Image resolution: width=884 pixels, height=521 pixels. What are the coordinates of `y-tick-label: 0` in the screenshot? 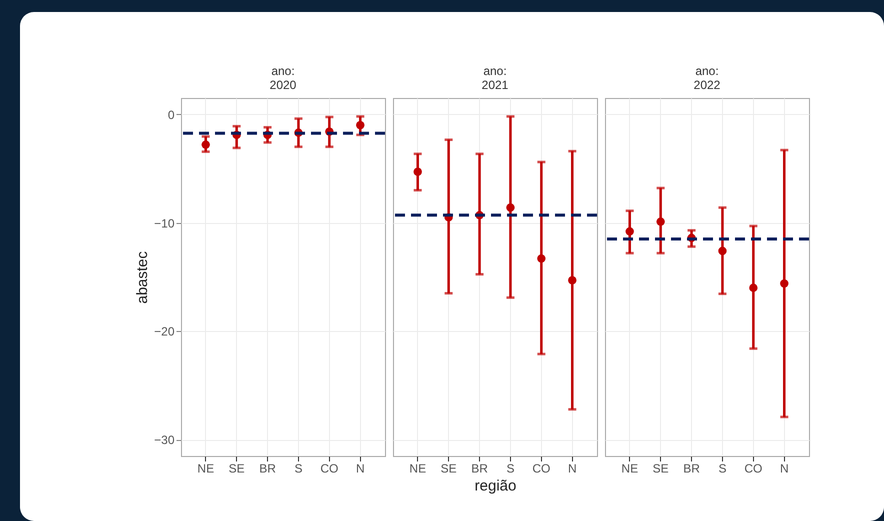 It's located at (171, 115).